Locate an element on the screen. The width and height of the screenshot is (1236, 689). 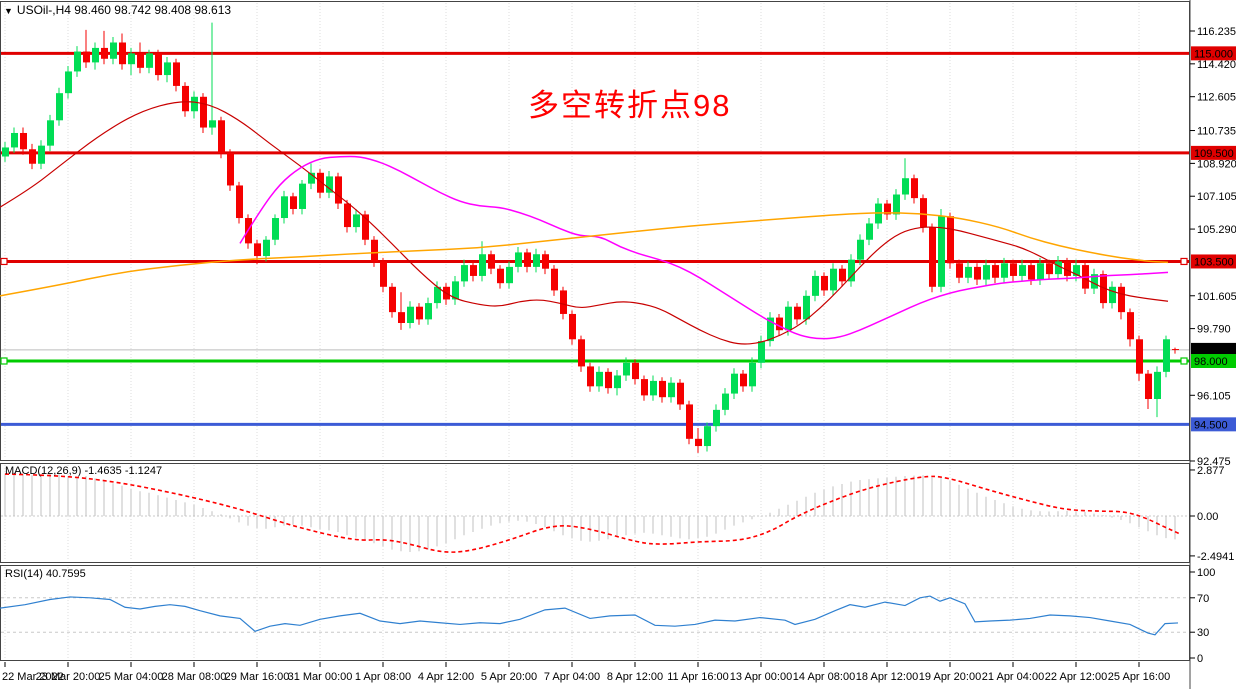
svg-text: 1 Apr 08:00 is located at coordinates (383, 677).